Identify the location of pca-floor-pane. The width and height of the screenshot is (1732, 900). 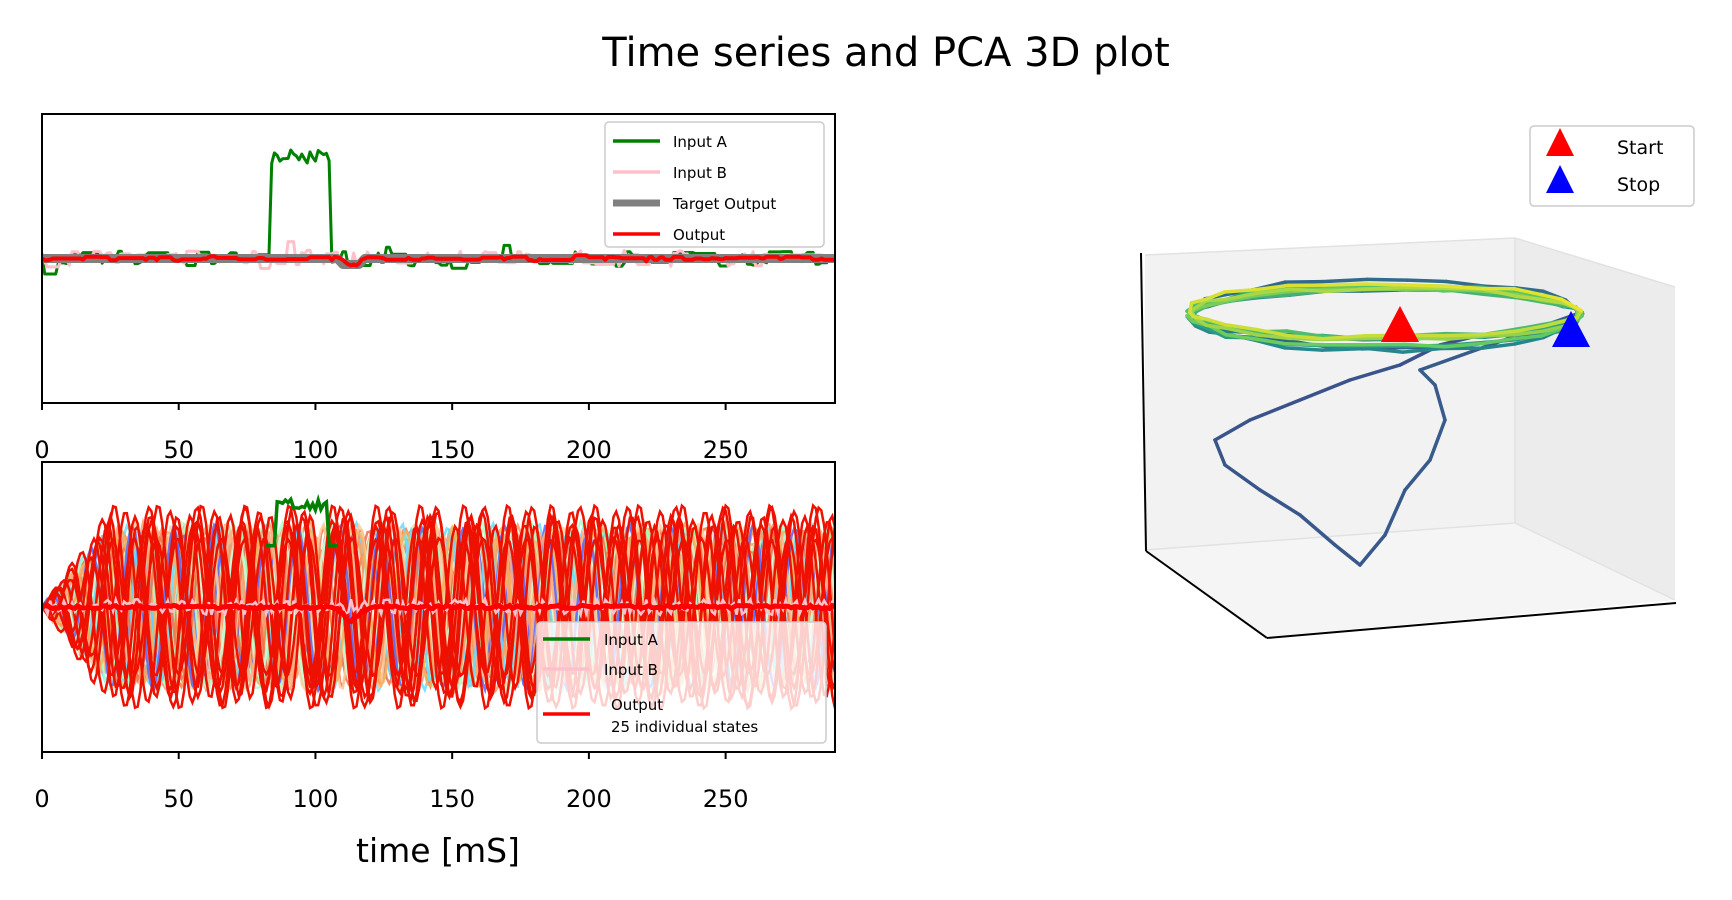
(1410, 580).